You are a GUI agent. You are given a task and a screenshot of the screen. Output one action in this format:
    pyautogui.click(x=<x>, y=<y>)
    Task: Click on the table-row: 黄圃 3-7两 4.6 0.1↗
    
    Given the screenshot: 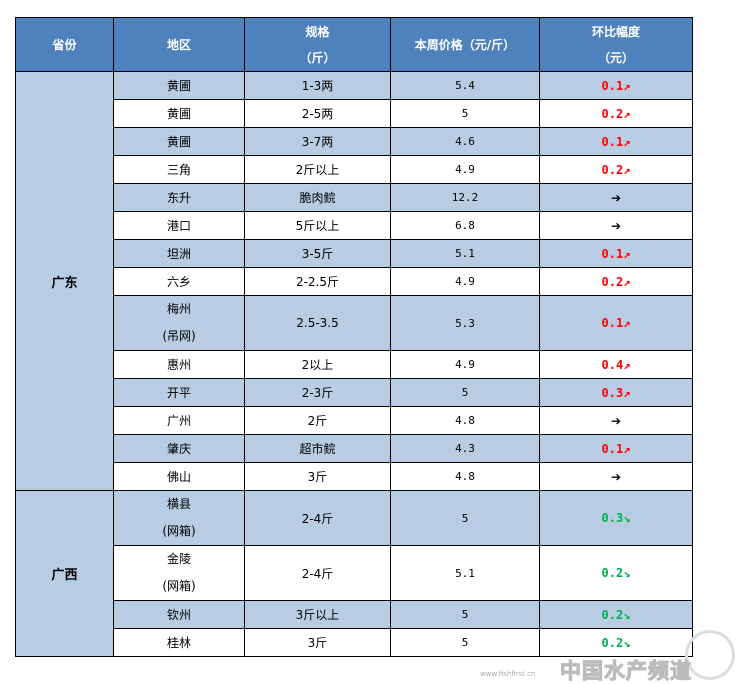 What is the action you would take?
    pyautogui.click(x=354, y=141)
    